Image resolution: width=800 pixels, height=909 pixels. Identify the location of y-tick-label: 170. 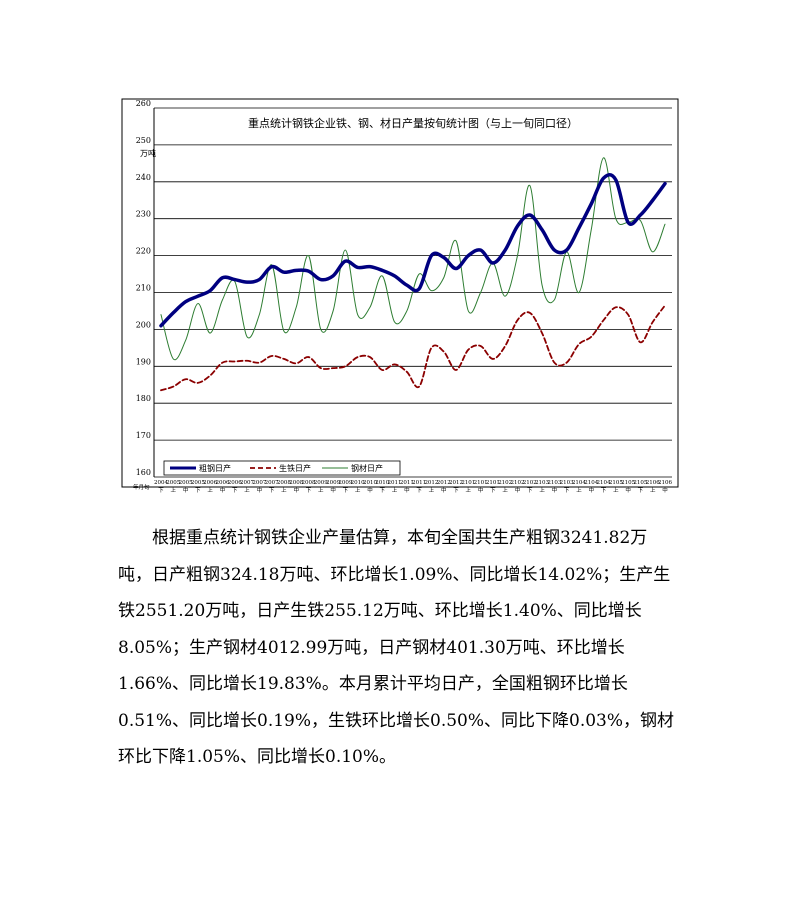
(143, 435).